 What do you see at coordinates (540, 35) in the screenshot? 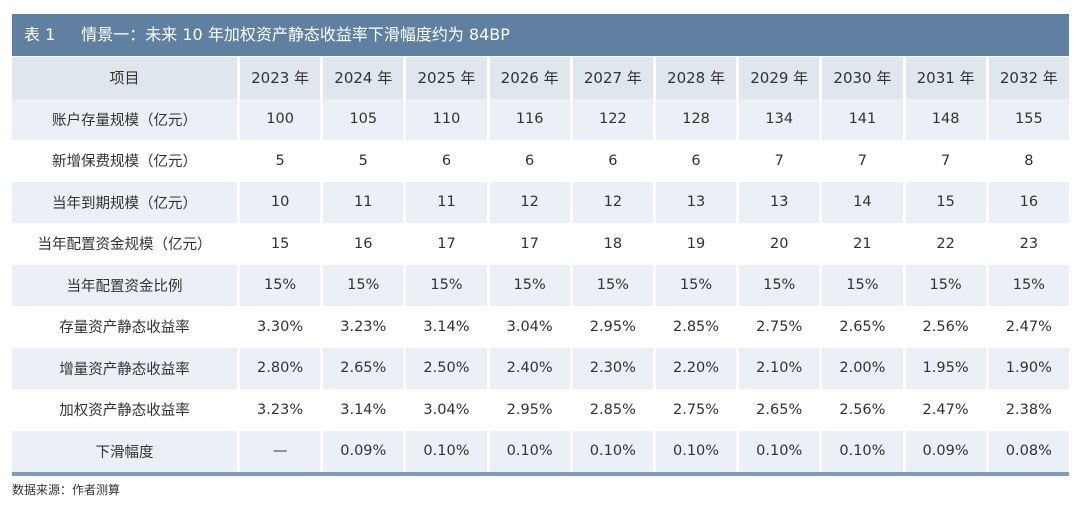
I see `table-title: 表 1 情景一：未来 10 年加权资产静态收益率下滑幅度约为 84BP` at bounding box center [540, 35].